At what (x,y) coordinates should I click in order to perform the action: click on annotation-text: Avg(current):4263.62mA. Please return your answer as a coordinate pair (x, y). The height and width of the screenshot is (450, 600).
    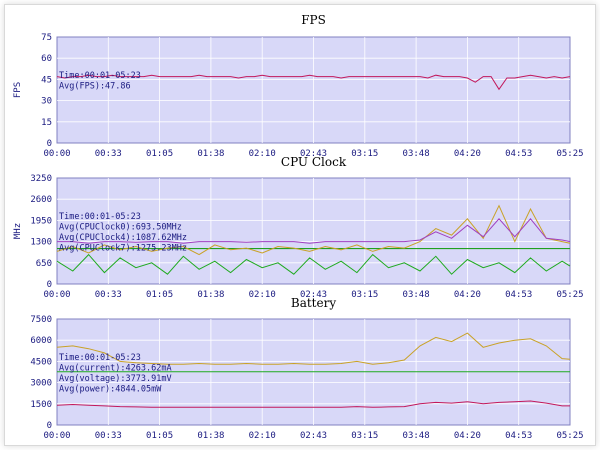
    Looking at the image, I should click on (115, 369).